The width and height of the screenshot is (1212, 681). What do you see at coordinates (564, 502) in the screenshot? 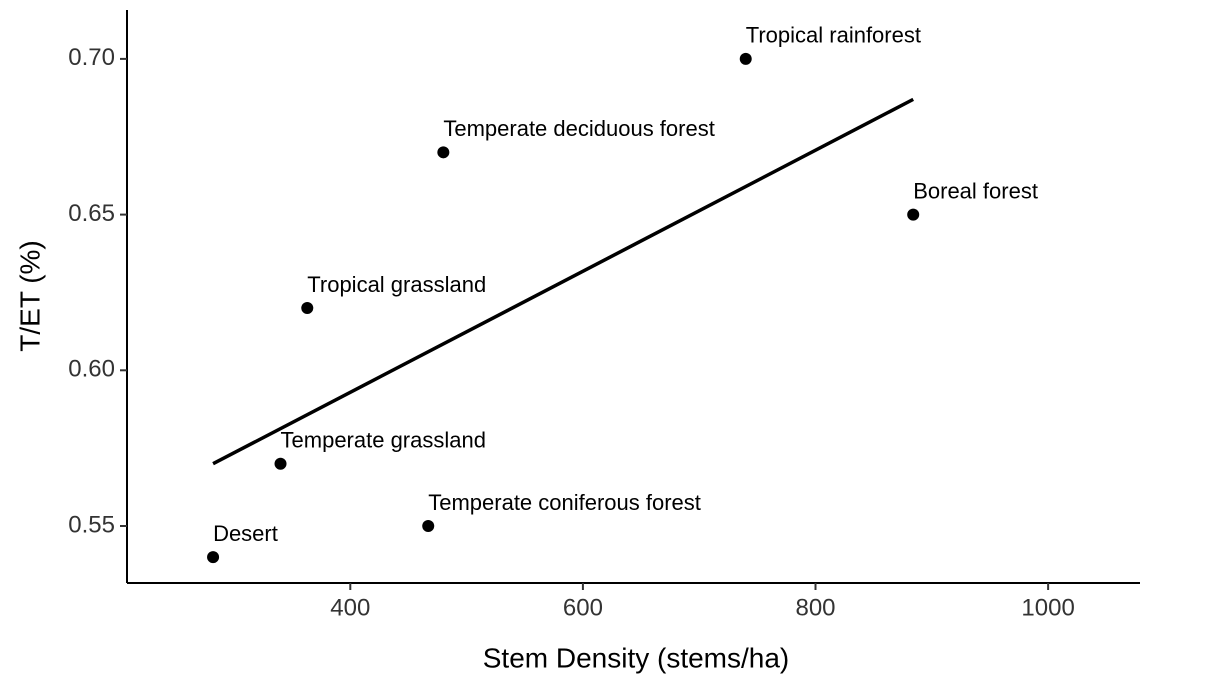
I see `point-label: Temperate coniferous forest` at bounding box center [564, 502].